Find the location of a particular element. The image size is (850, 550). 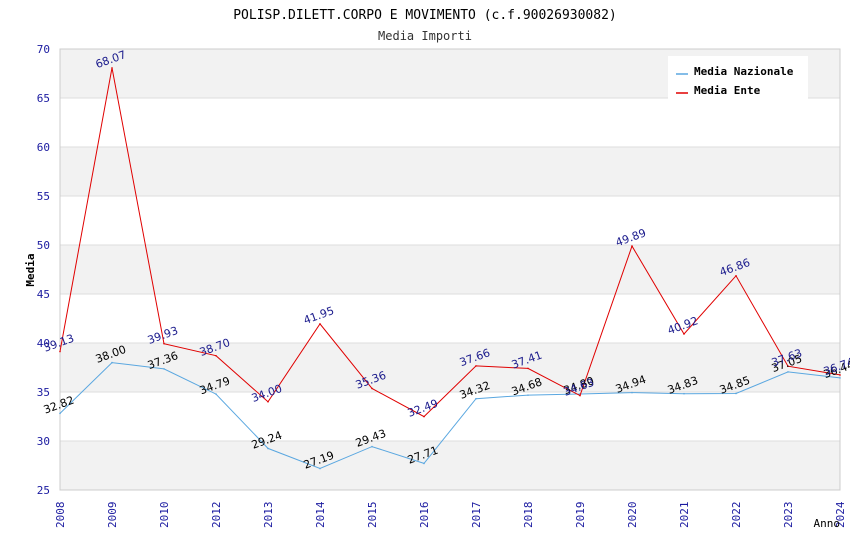

x-tick-label: 2012 is located at coordinates (216, 515).